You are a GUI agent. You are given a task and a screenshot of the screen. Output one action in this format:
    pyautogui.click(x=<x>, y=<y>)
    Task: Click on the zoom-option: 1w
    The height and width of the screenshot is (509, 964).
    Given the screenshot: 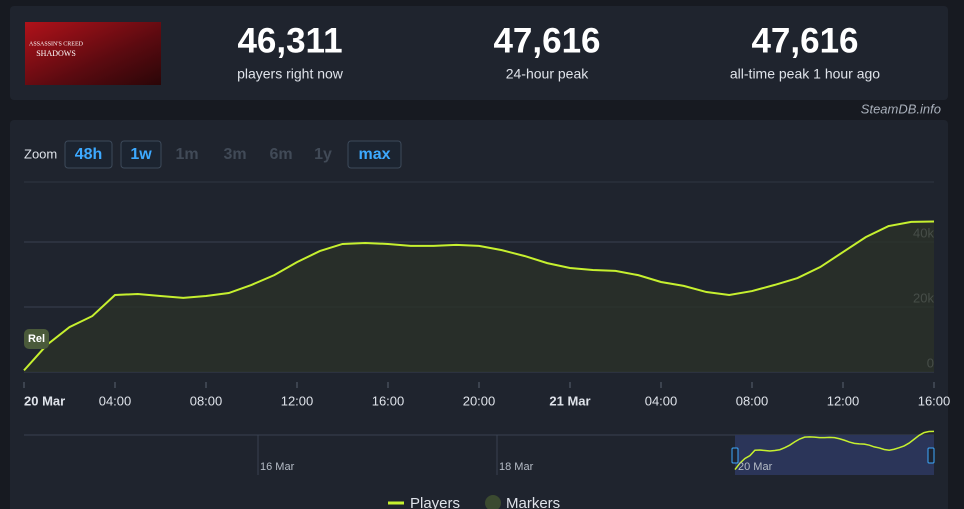 What is the action you would take?
    pyautogui.click(x=141, y=154)
    